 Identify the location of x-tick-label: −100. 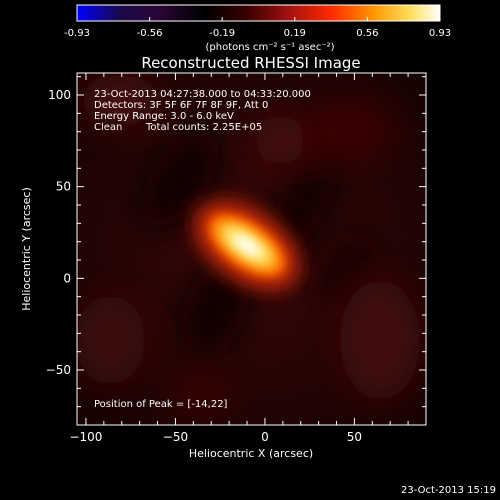
(85, 437).